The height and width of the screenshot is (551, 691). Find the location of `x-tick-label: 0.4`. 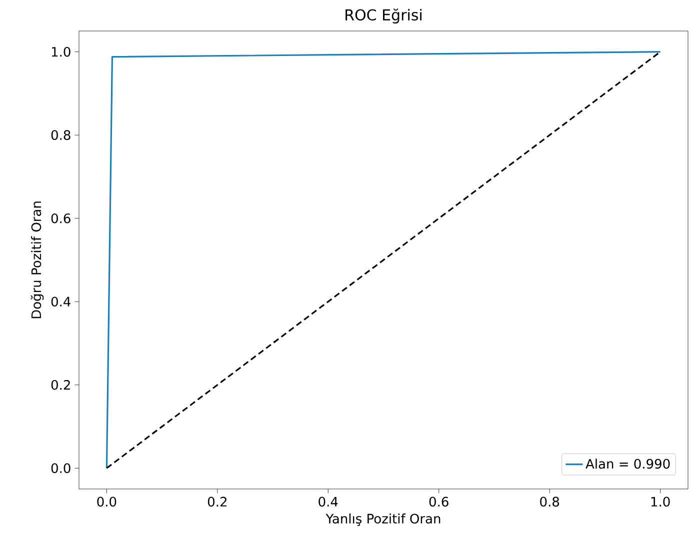

x-tick-label: 0.4 is located at coordinates (328, 501).